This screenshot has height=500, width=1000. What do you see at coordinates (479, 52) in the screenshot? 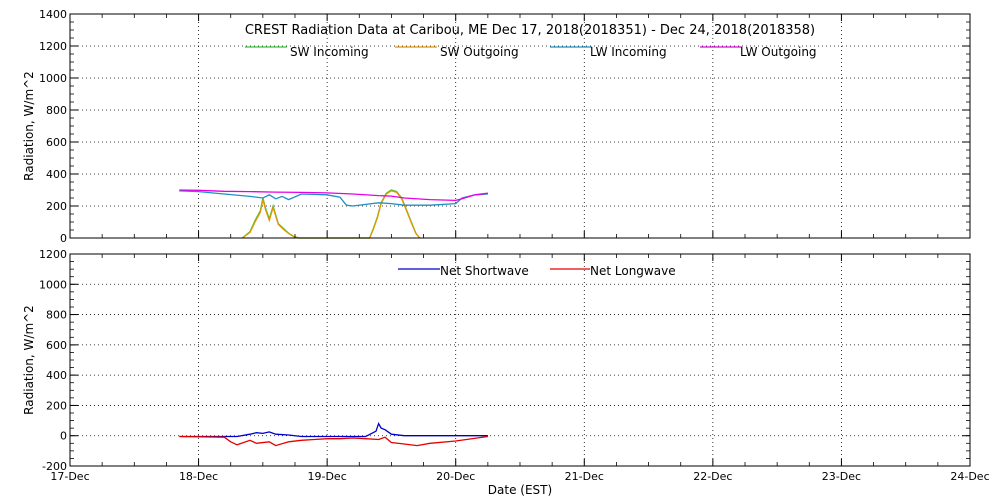
I see `legend-sw-outgoing: SW Outgoing` at bounding box center [479, 52].